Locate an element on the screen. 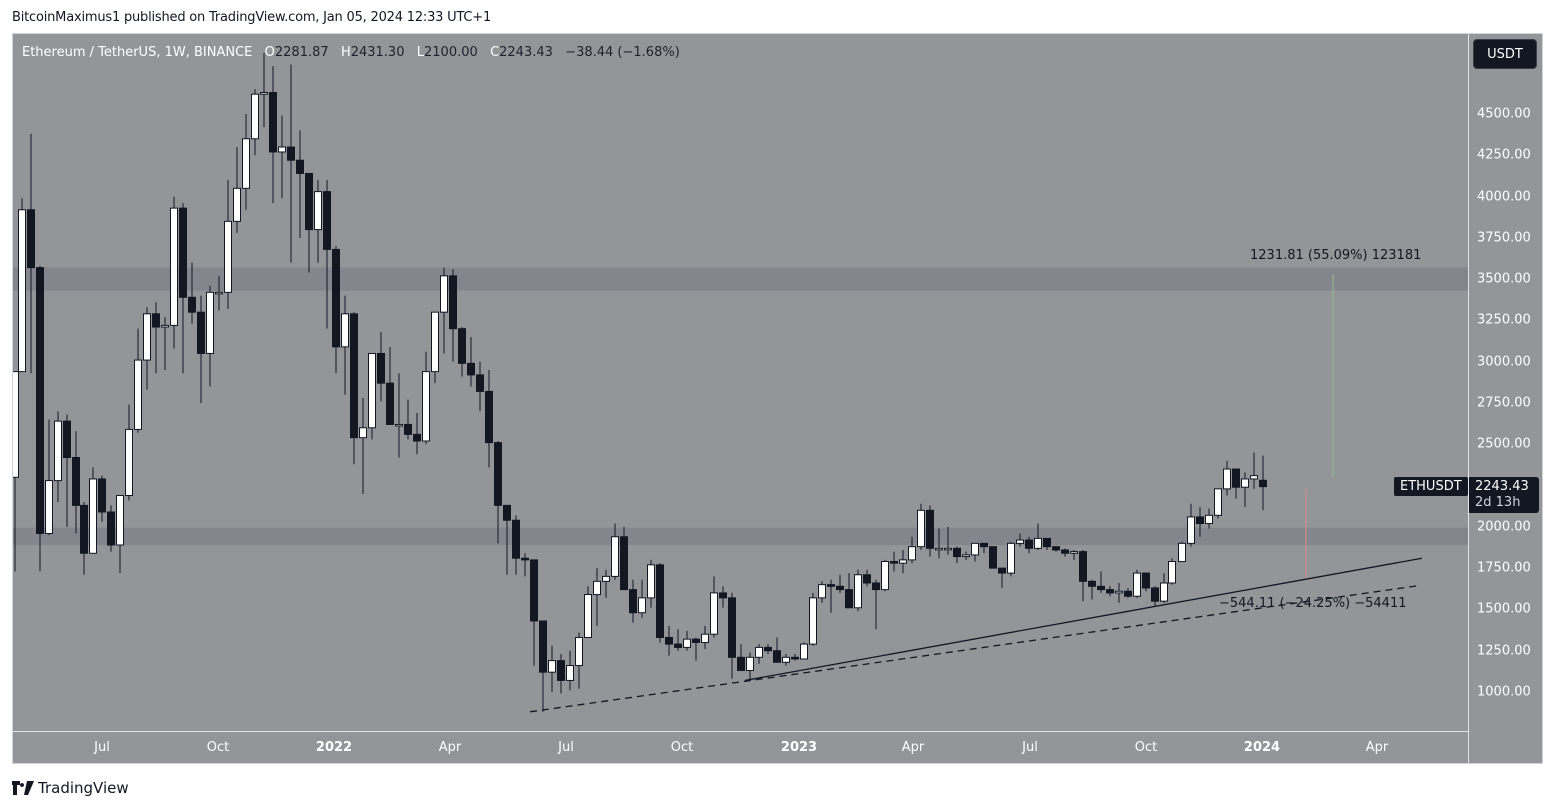 The image size is (1556, 809). price-tick-label: 1750.00 is located at coordinates (1504, 568).